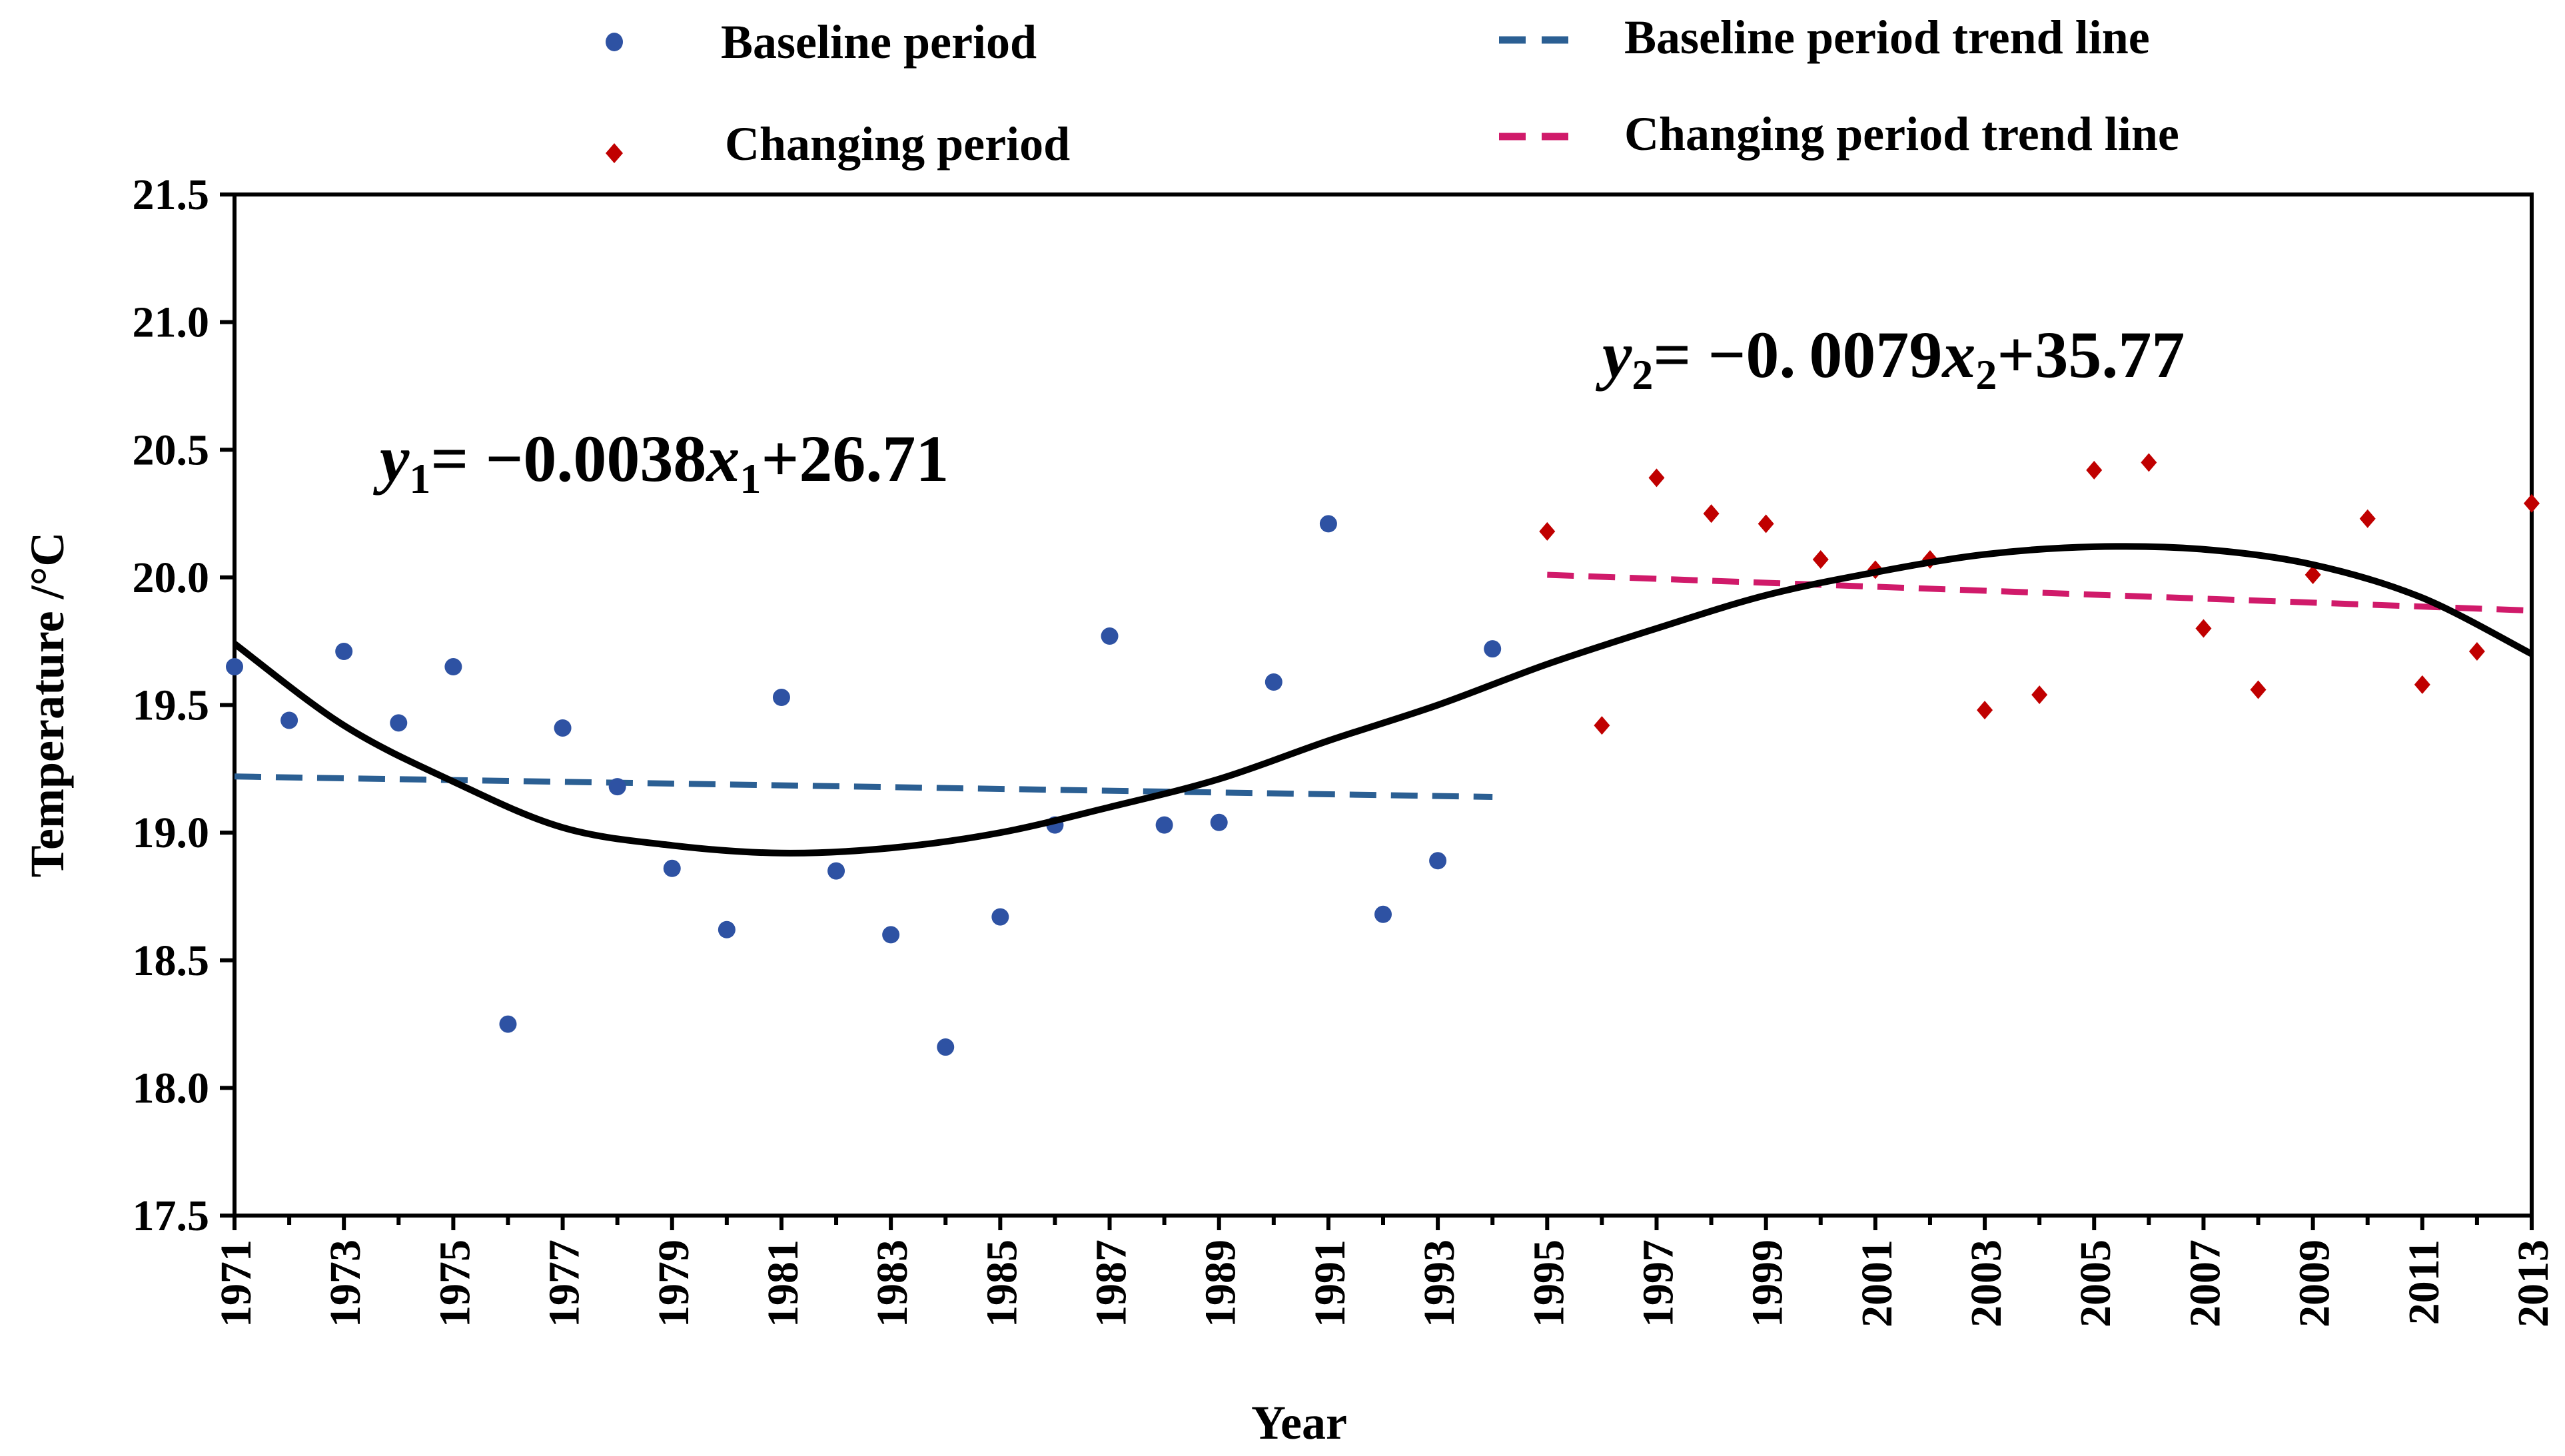 The image size is (2565, 1456). What do you see at coordinates (568, 459) in the screenshot?
I see `eq1-coef: = −0.0038` at bounding box center [568, 459].